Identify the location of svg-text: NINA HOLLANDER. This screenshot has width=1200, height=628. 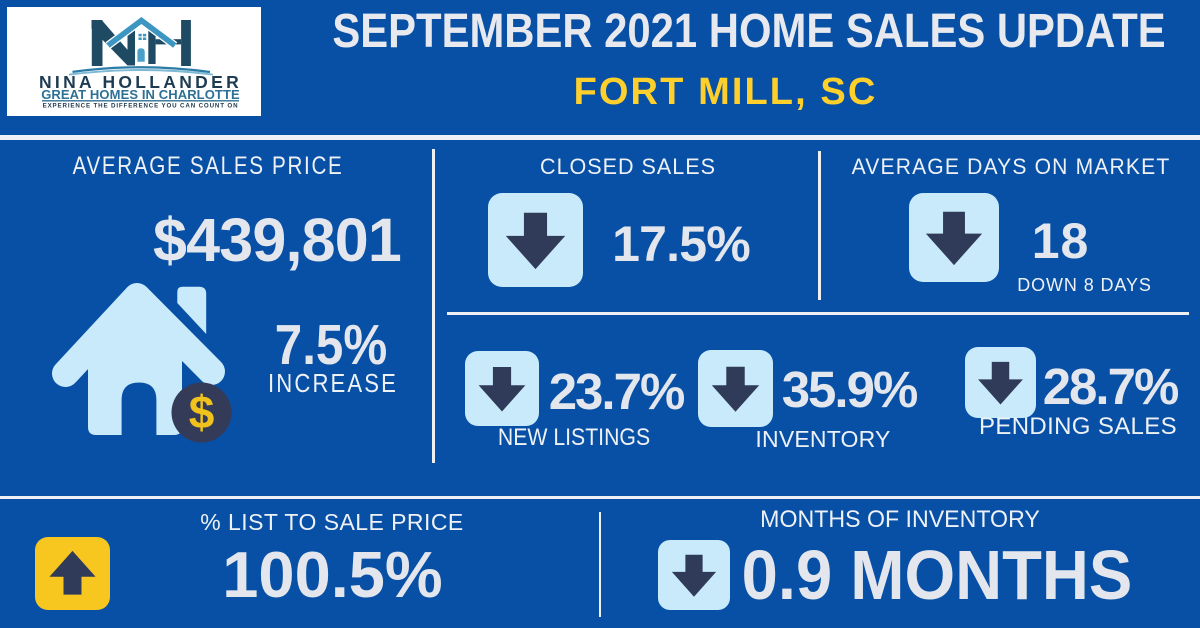
(140, 82).